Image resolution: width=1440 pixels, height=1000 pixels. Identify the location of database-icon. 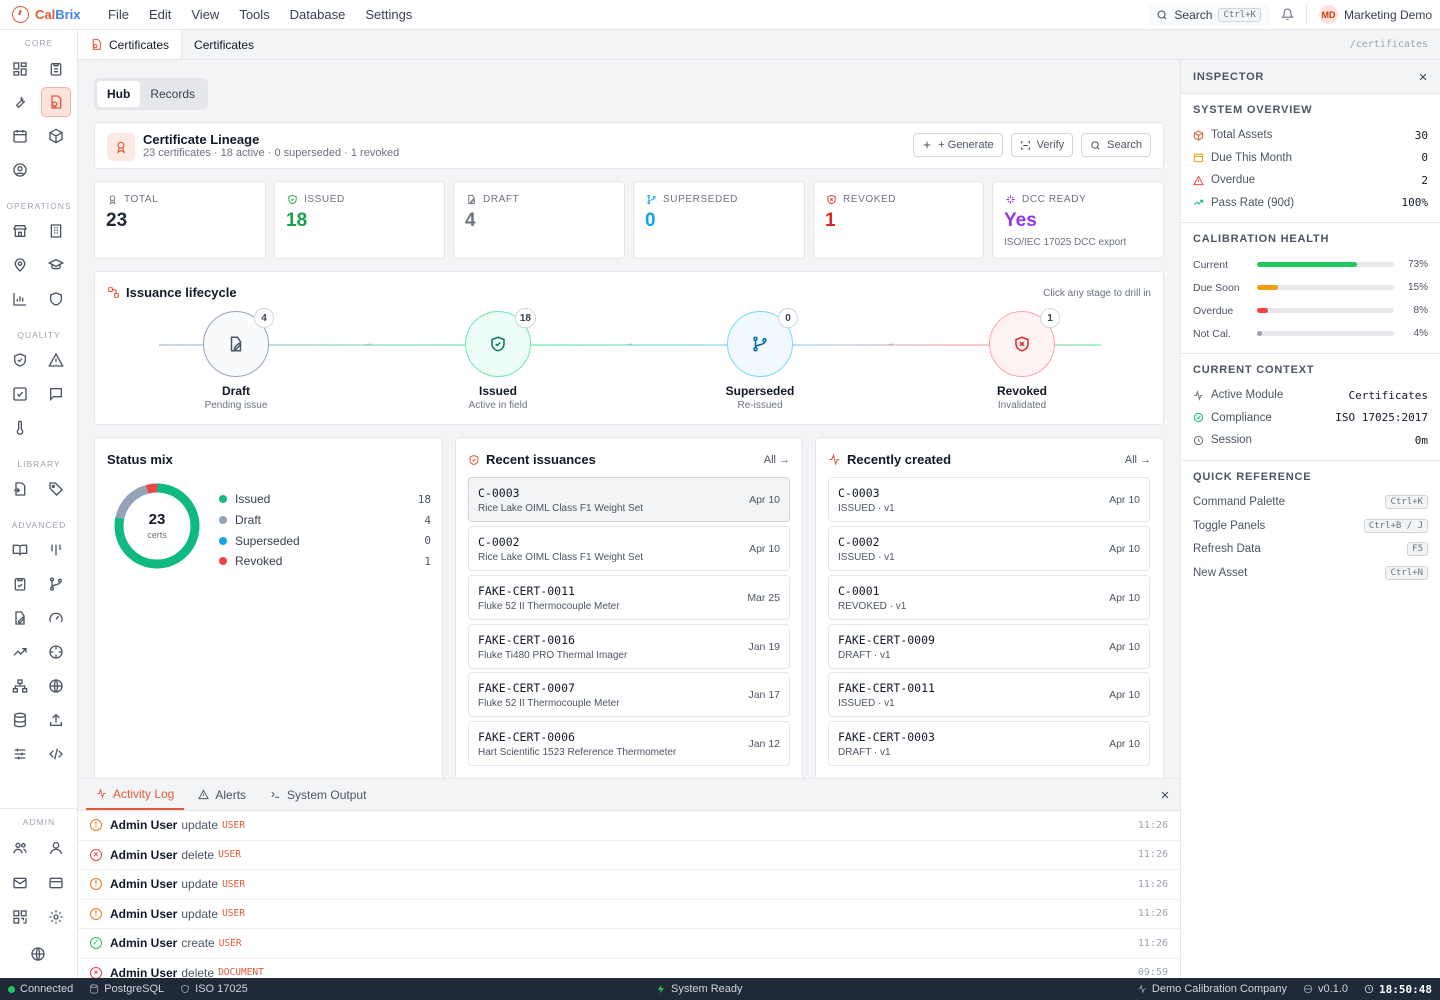
(20, 720).